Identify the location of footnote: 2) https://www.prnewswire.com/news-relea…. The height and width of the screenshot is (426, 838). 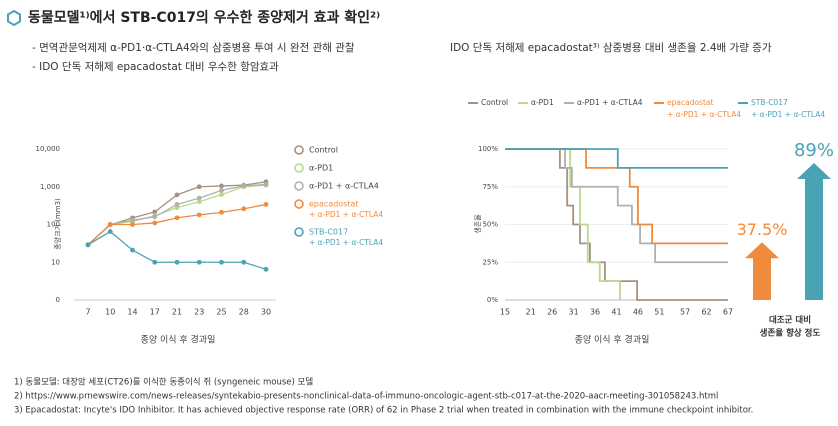
(366, 397).